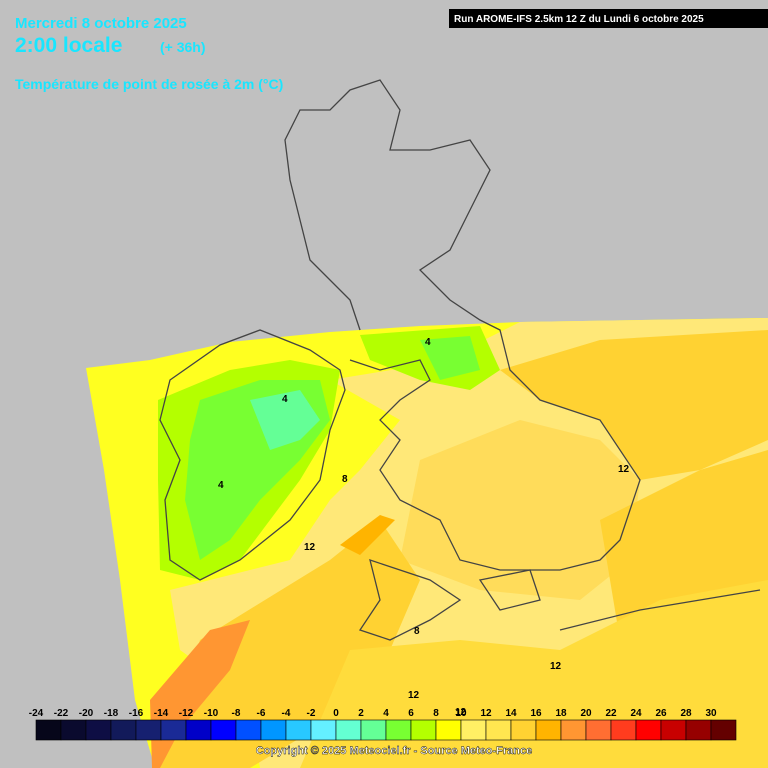 This screenshot has height=768, width=768. I want to click on legend-label: 28, so click(686, 713).